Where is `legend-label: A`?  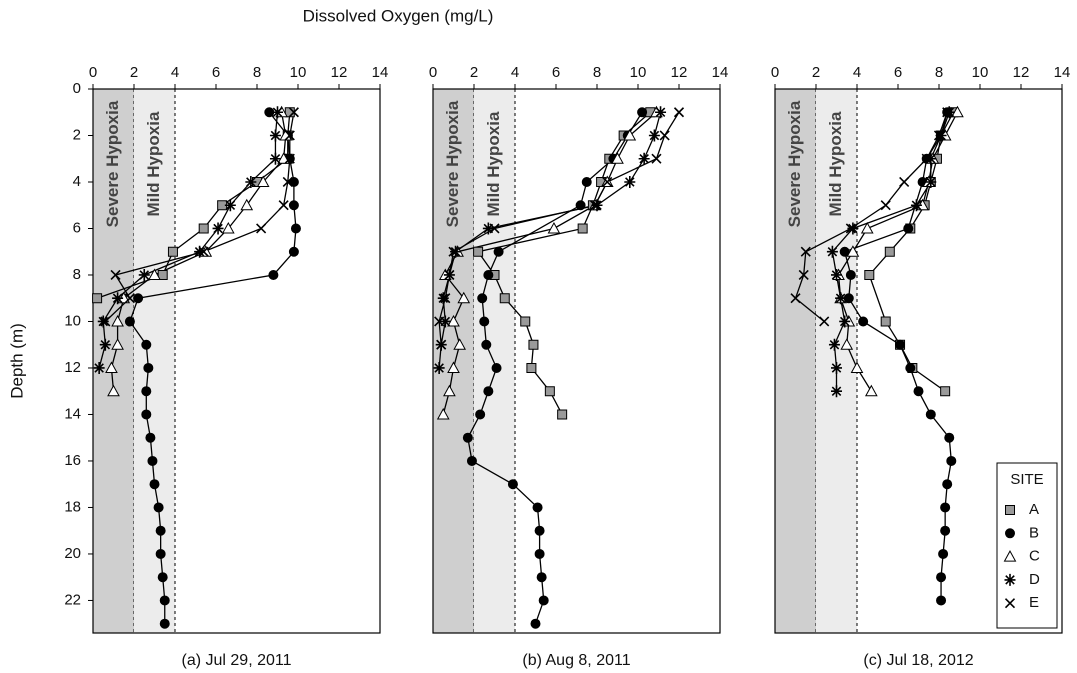 legend-label: A is located at coordinates (1034, 509).